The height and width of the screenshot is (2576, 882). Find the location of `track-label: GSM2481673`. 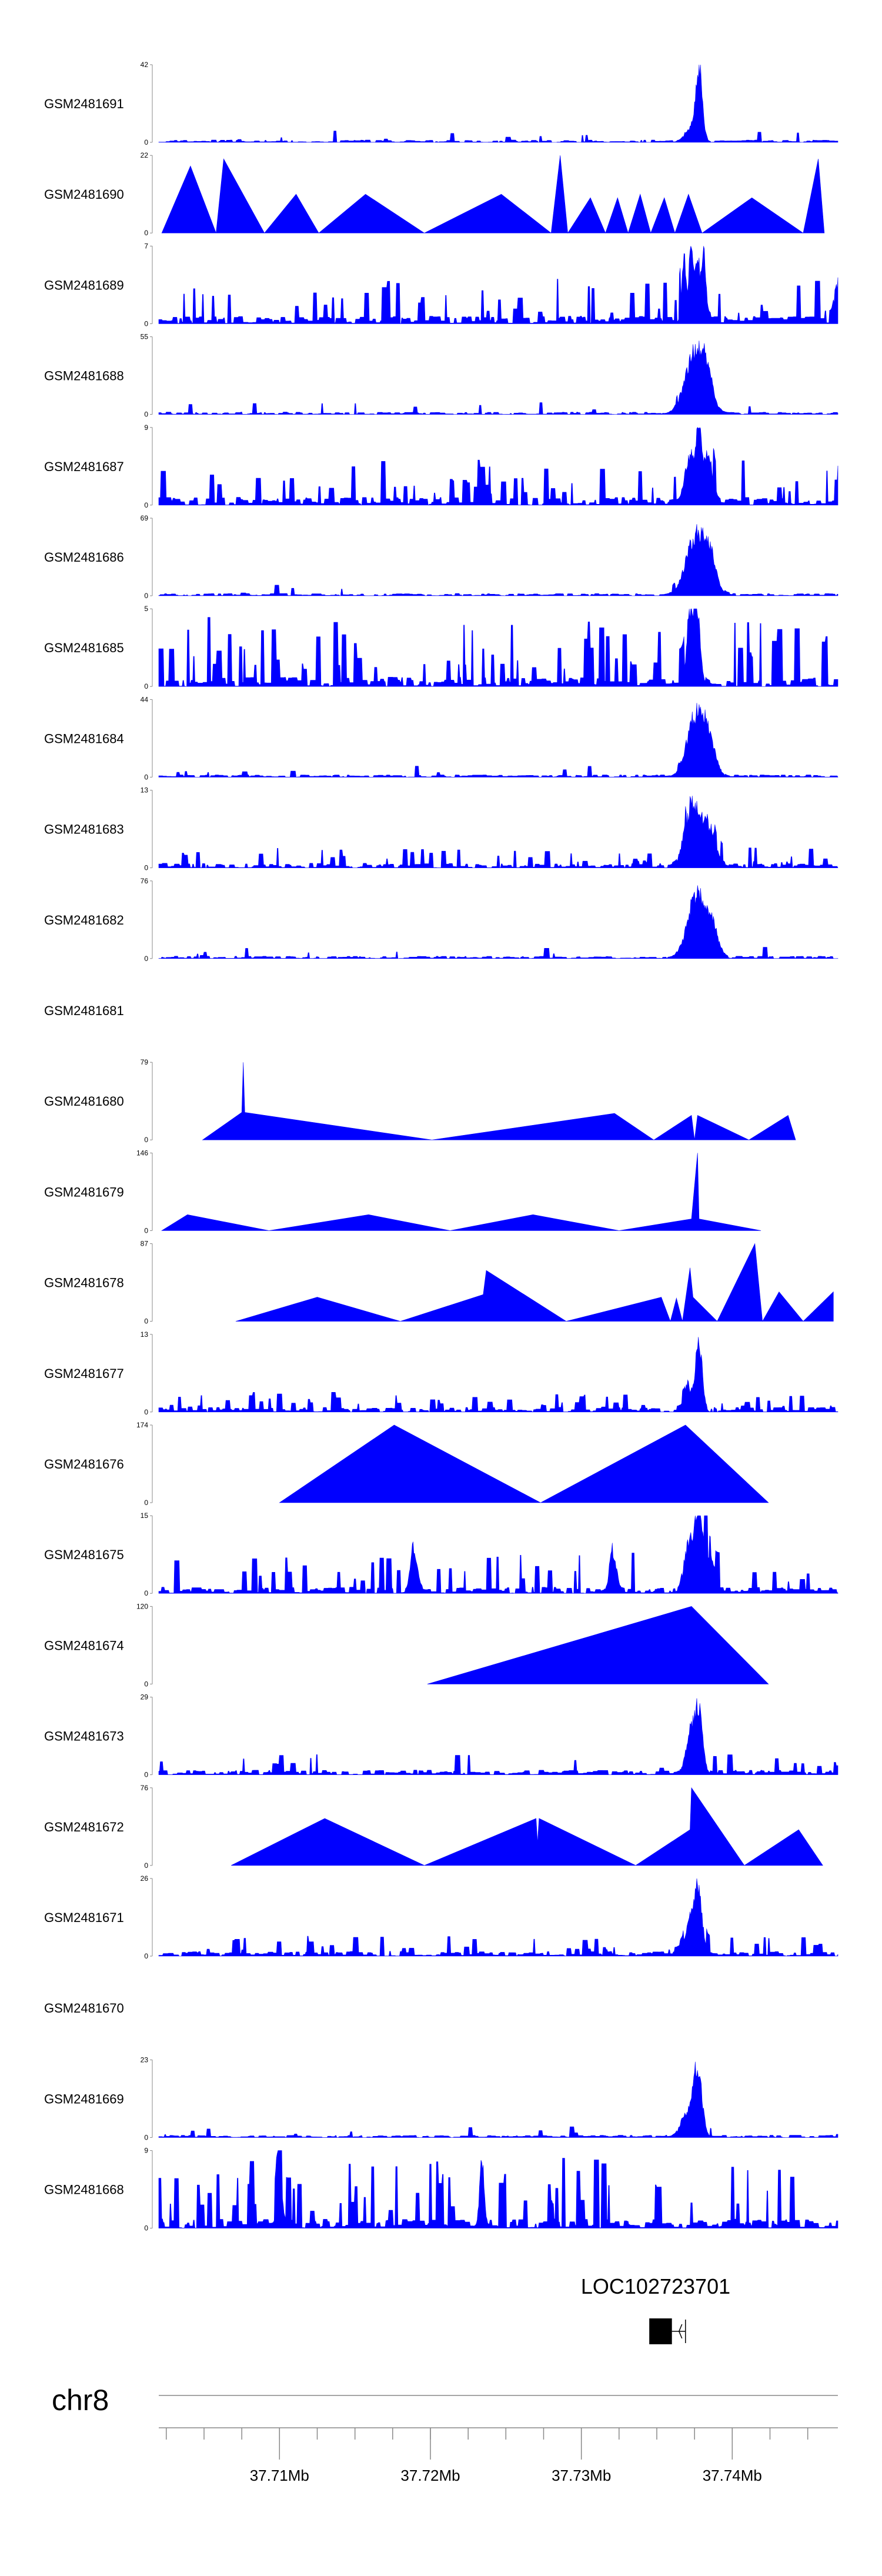

track-label: GSM2481673 is located at coordinates (84, 1736).